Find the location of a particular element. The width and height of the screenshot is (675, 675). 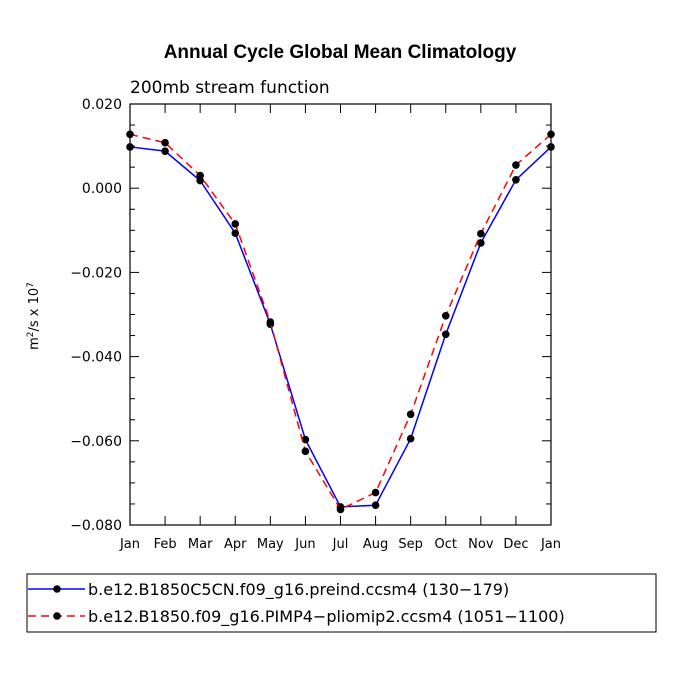

y-axis-label-sup2: 7 is located at coordinates (31, 285).